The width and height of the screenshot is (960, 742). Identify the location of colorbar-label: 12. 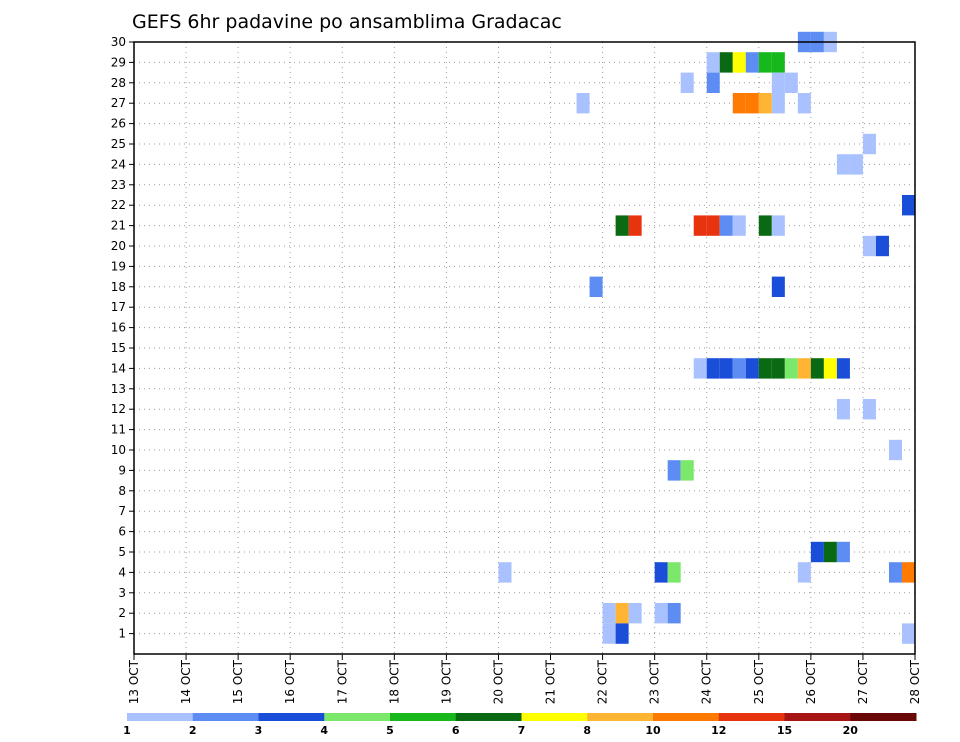
(718, 730).